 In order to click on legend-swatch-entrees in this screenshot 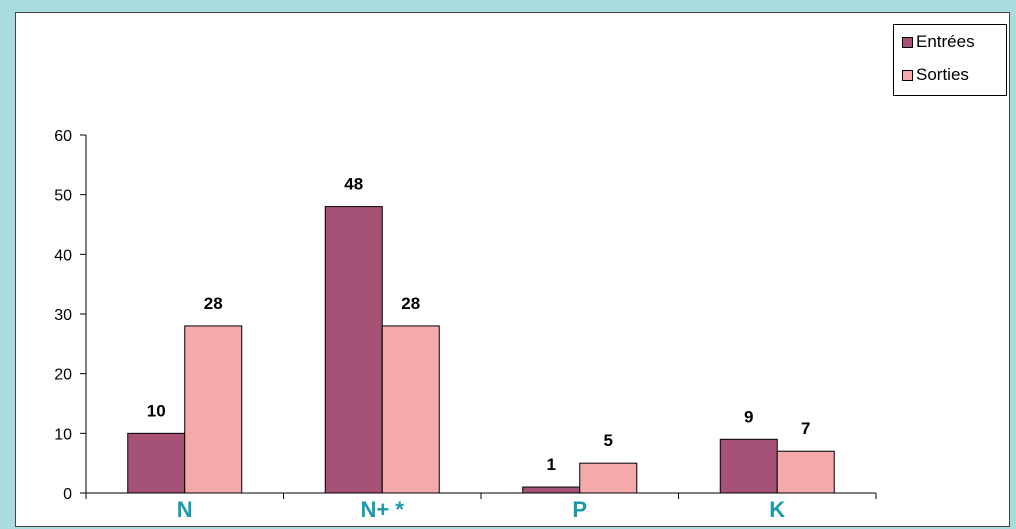, I will do `click(907, 42)`.